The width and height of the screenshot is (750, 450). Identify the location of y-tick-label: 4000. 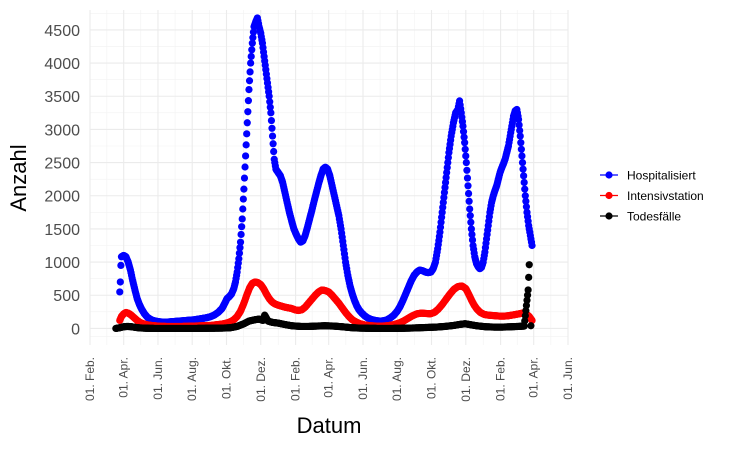
(62, 64).